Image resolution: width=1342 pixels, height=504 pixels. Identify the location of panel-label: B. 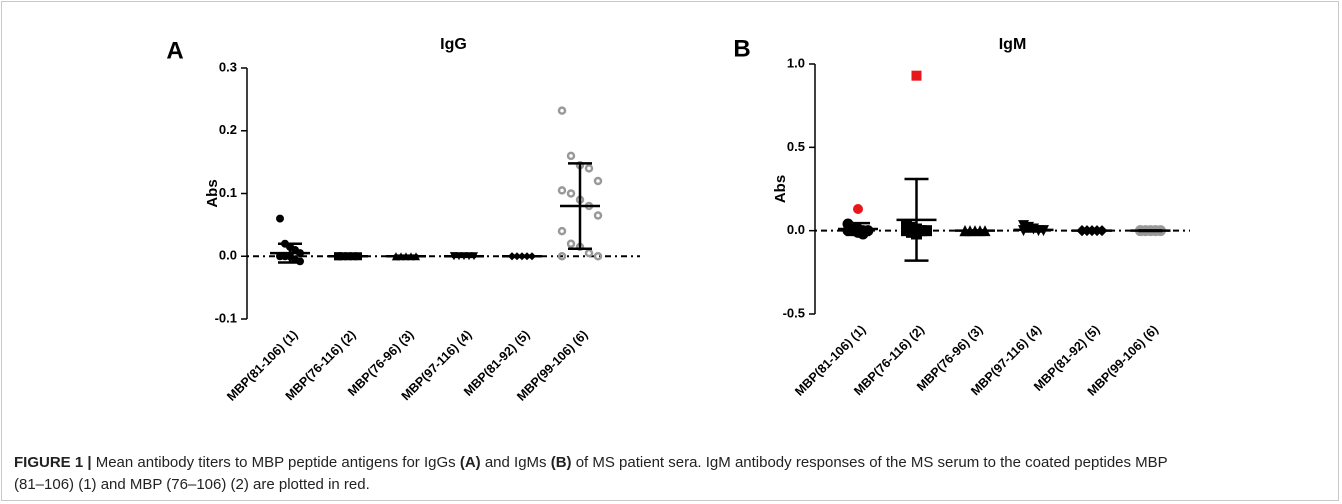
(741, 48).